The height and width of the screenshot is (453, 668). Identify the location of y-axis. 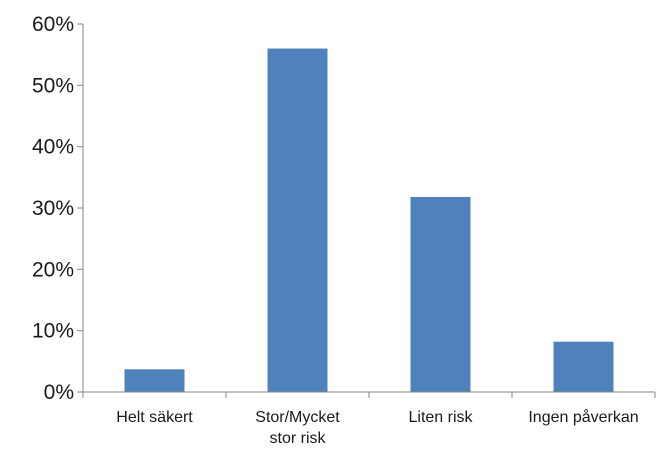
(80, 208).